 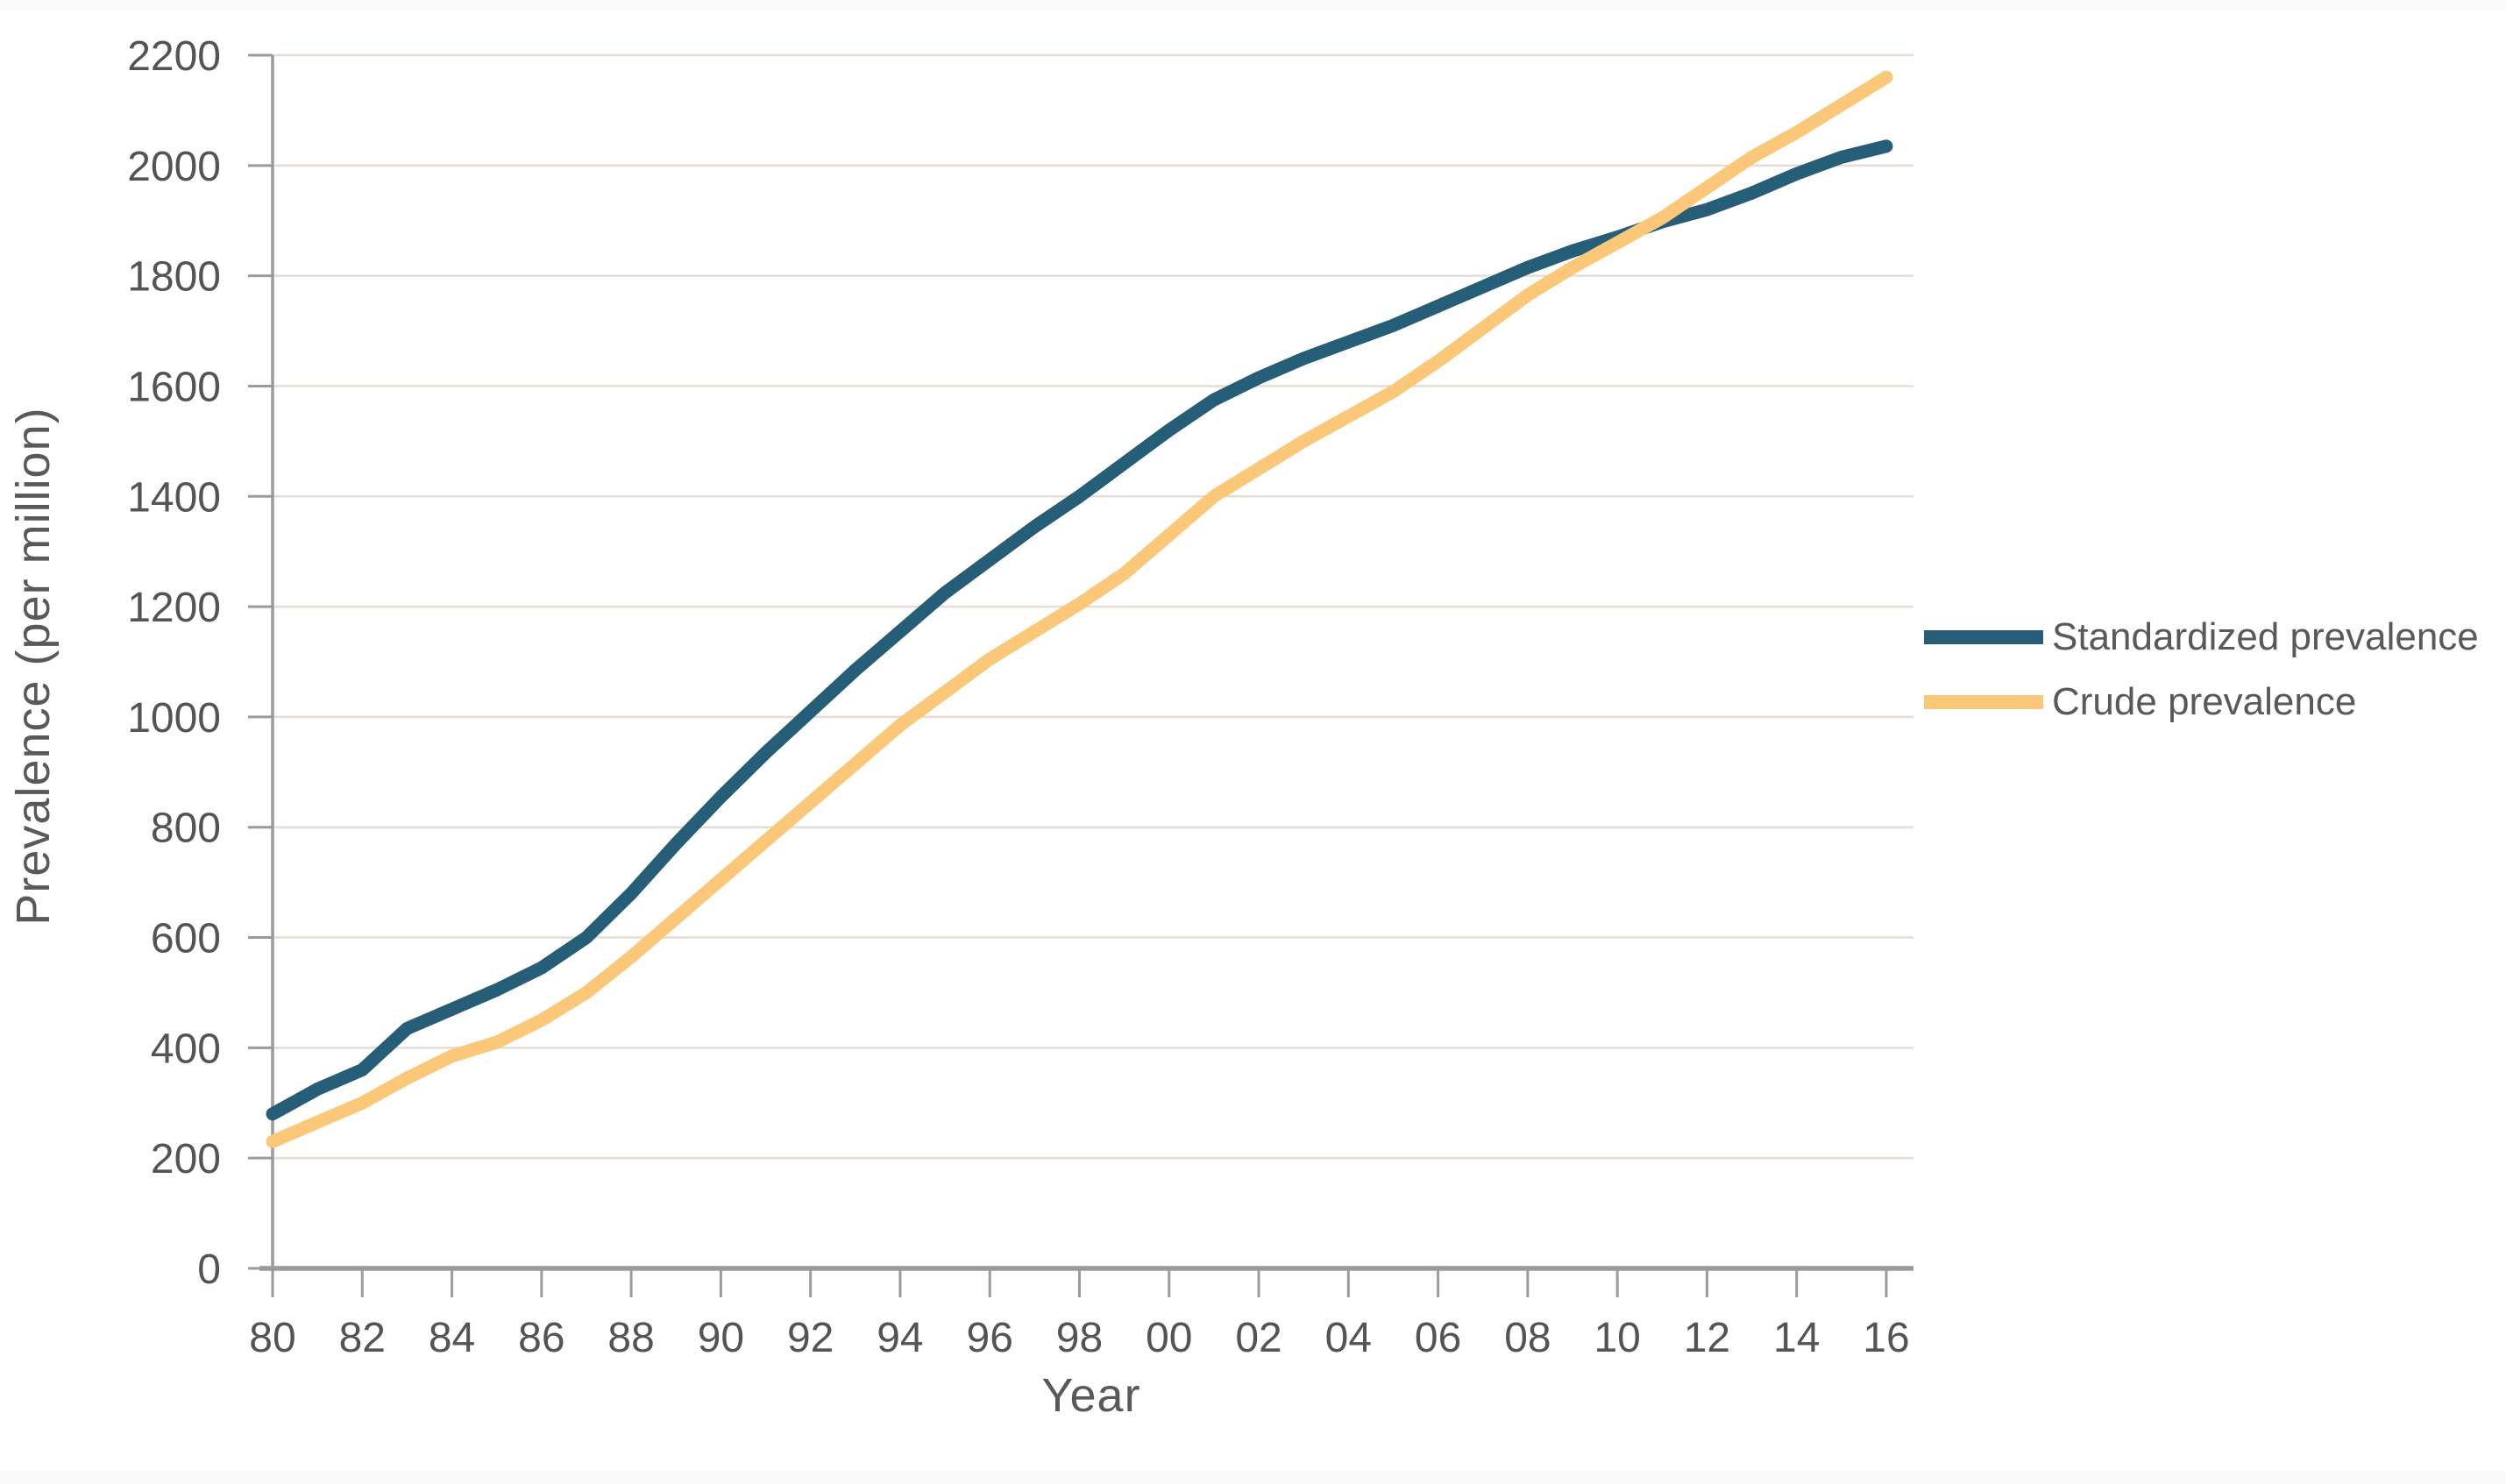 What do you see at coordinates (1527, 1338) in the screenshot?
I see `svg-text: 08` at bounding box center [1527, 1338].